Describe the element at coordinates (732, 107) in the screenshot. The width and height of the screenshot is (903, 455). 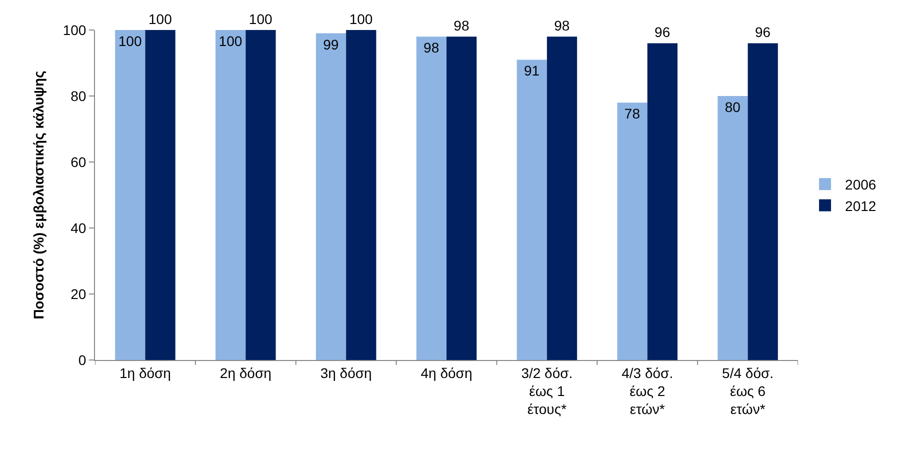
I see `data-label: 80` at that location.